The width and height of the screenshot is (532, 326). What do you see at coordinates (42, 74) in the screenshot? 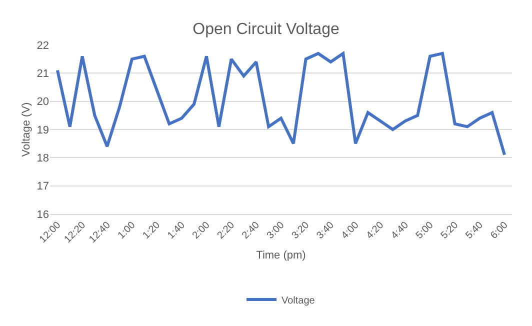
I see `y-tick-label: 21` at bounding box center [42, 74].